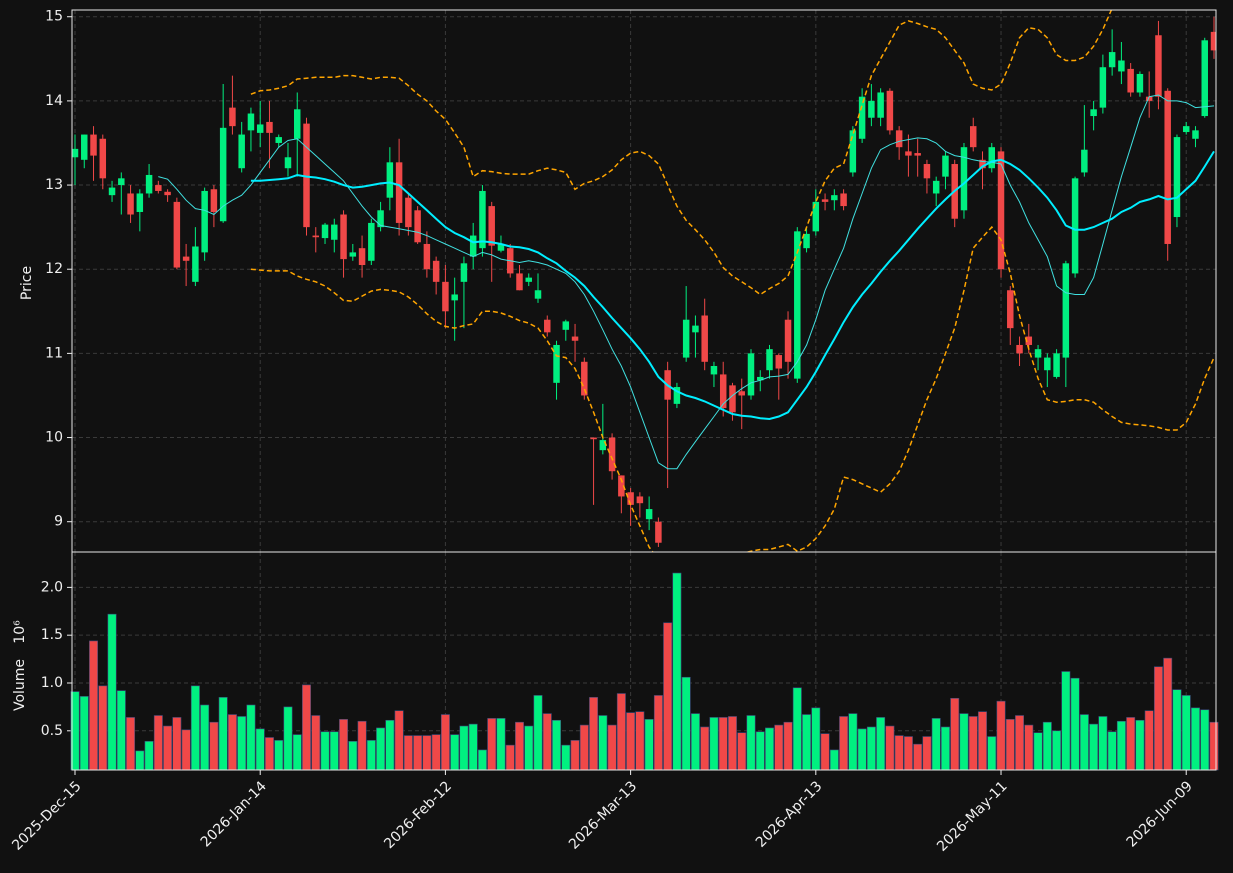  I want to click on price-axis-label: Price, so click(27, 283).